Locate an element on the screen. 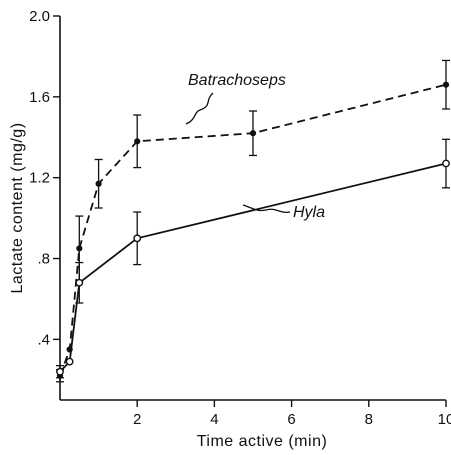  y-tick-label: .8 is located at coordinates (43, 259).